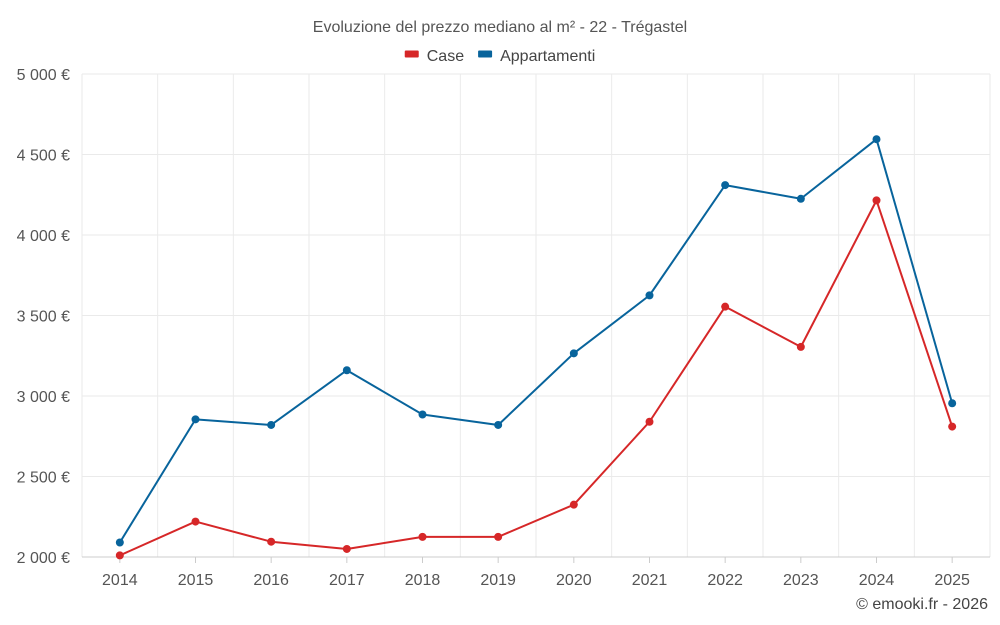 This screenshot has height=625, width=1000. Describe the element at coordinates (922, 604) in the screenshot. I see `credit-text: © emooki.fr - 2026` at that location.